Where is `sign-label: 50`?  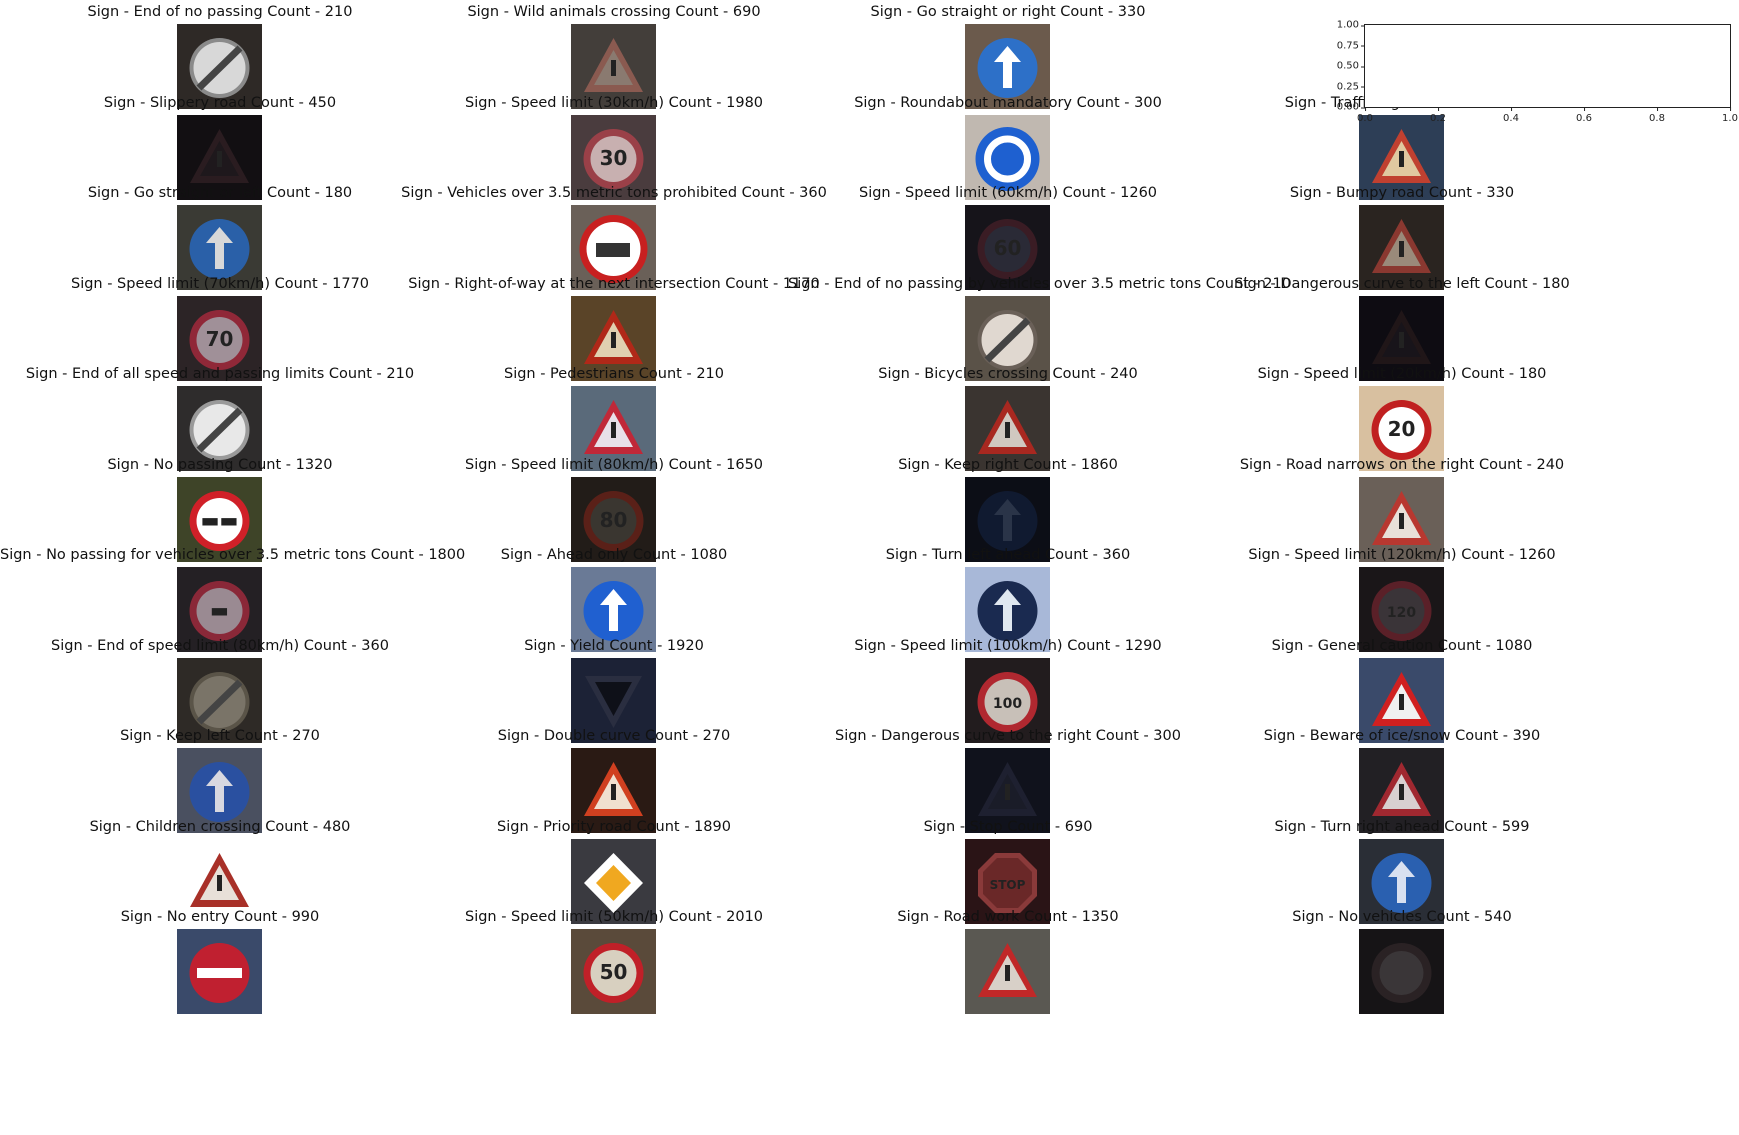
sign-label: 50 is located at coordinates (614, 972).